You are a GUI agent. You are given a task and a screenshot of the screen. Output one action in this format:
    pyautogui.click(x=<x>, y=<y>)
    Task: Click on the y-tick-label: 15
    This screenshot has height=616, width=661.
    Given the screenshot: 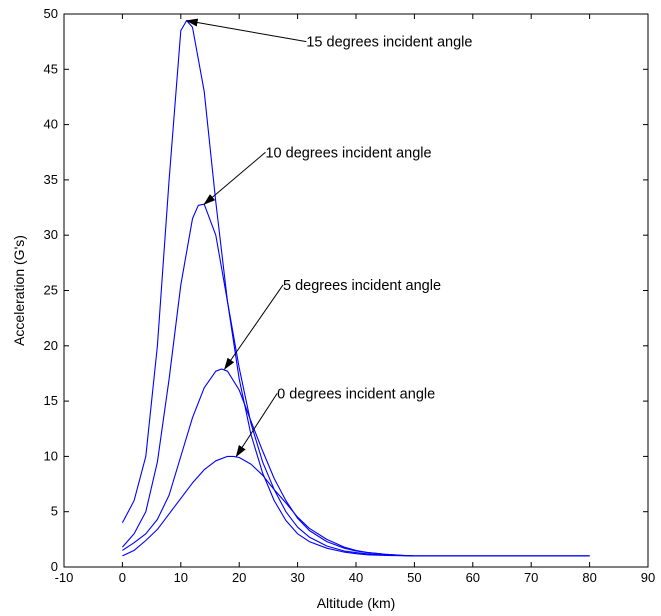 What is the action you would take?
    pyautogui.click(x=51, y=400)
    